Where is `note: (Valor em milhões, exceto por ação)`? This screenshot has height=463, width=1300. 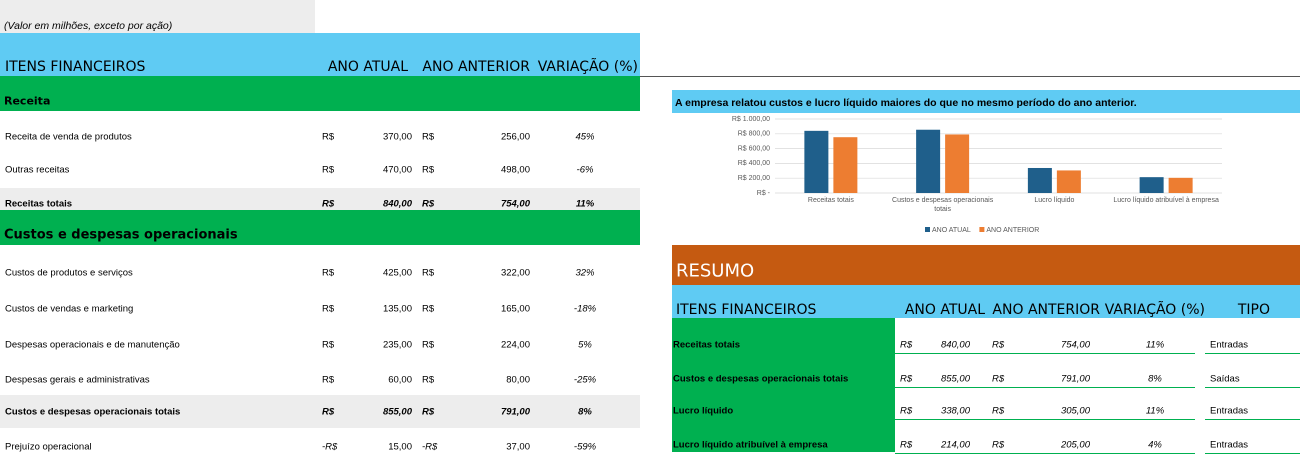
note: (Valor em milhões, exceto por ação) is located at coordinates (88, 26).